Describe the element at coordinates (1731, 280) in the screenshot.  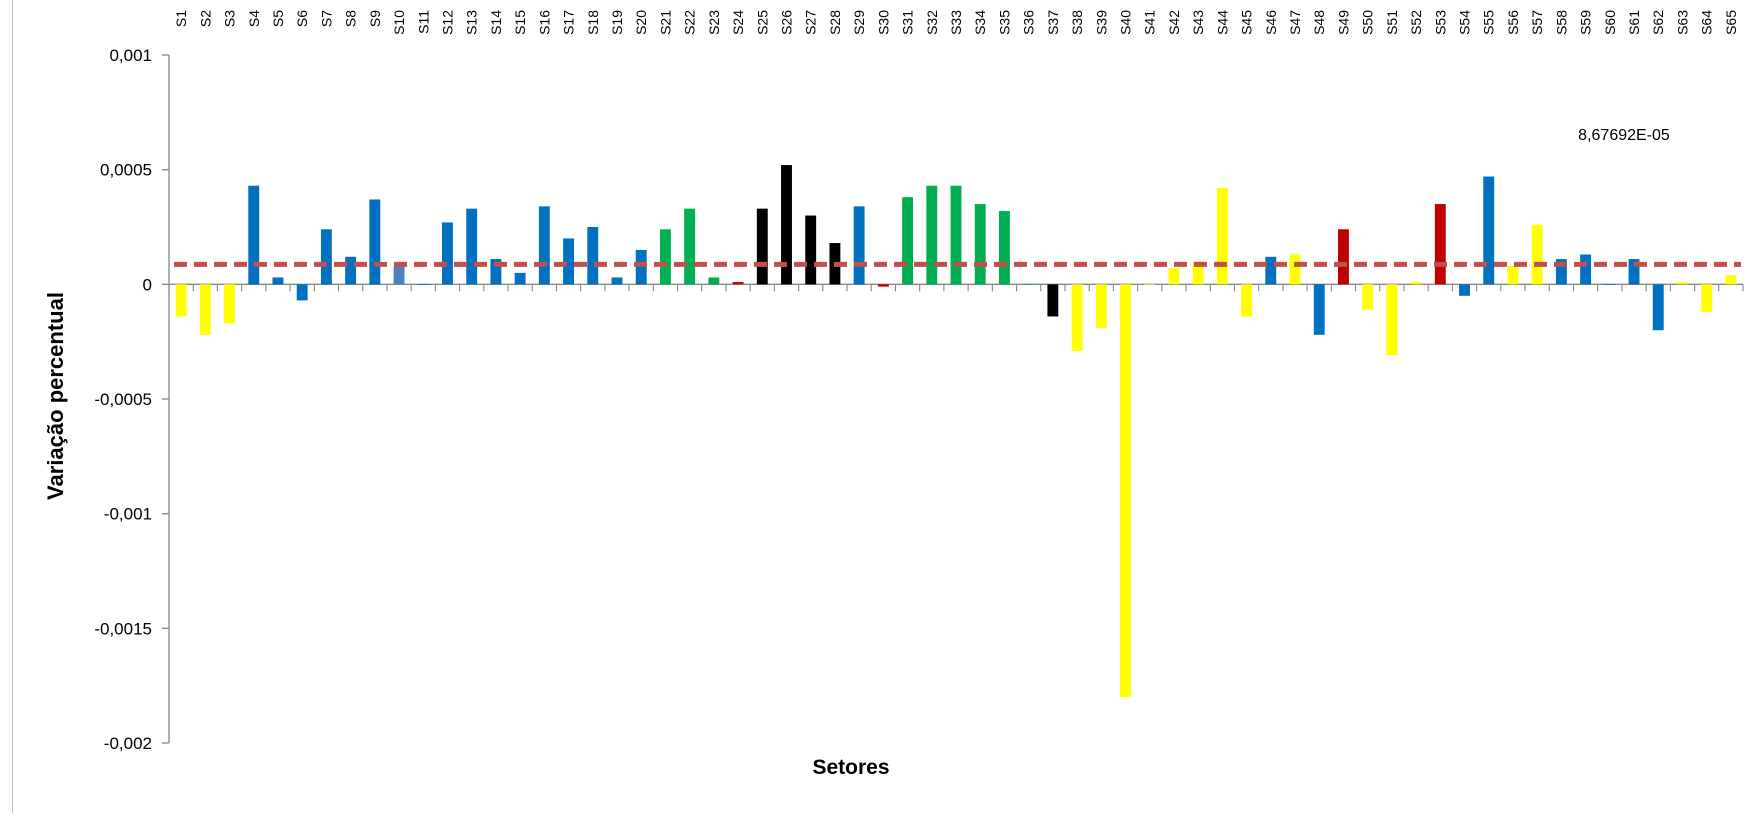
I see `bar-s65` at that location.